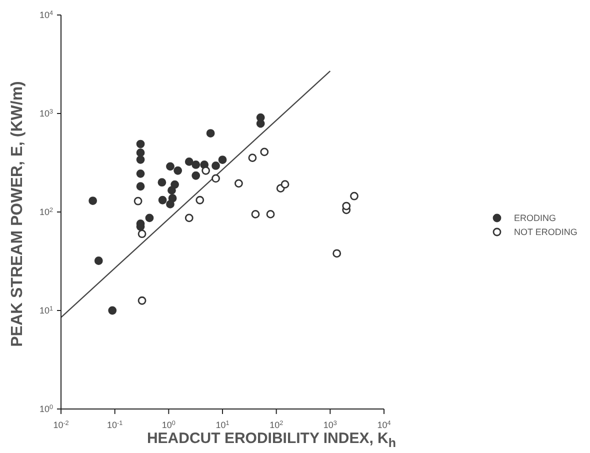 Image resolution: width=590 pixels, height=453 pixels. I want to click on x-tick-label: 10$^{1}$, so click(223, 425).